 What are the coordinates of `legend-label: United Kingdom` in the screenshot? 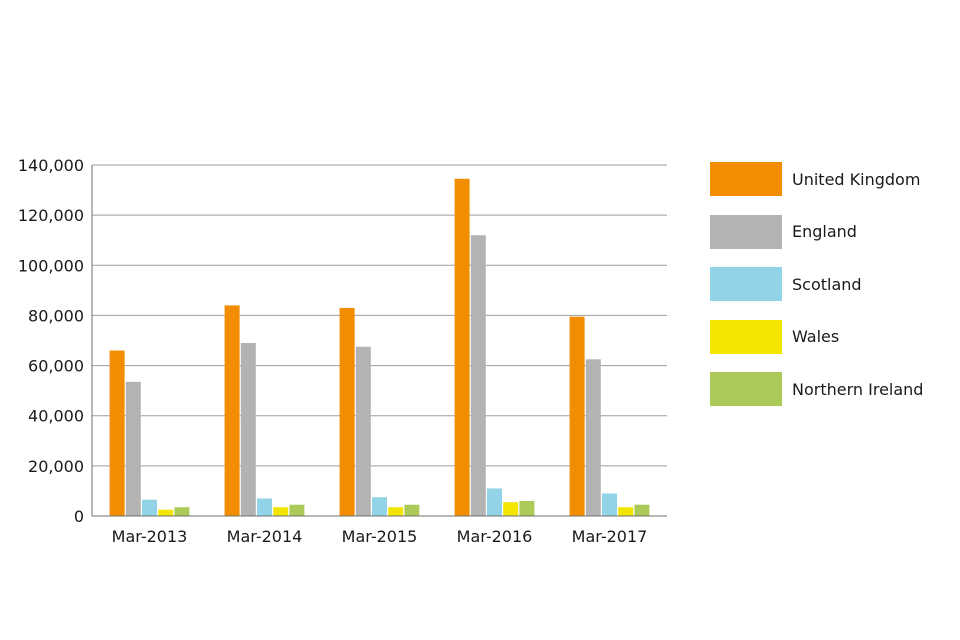 It's located at (856, 179).